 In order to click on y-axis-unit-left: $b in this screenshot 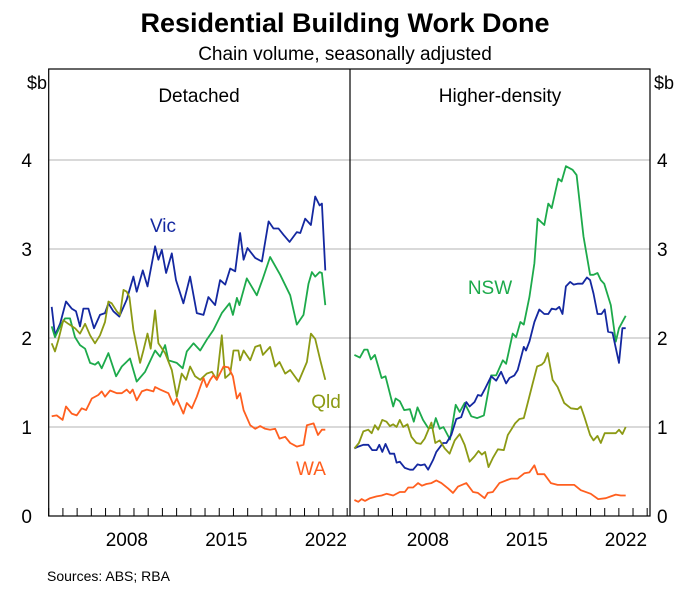, I will do `click(37, 83)`.